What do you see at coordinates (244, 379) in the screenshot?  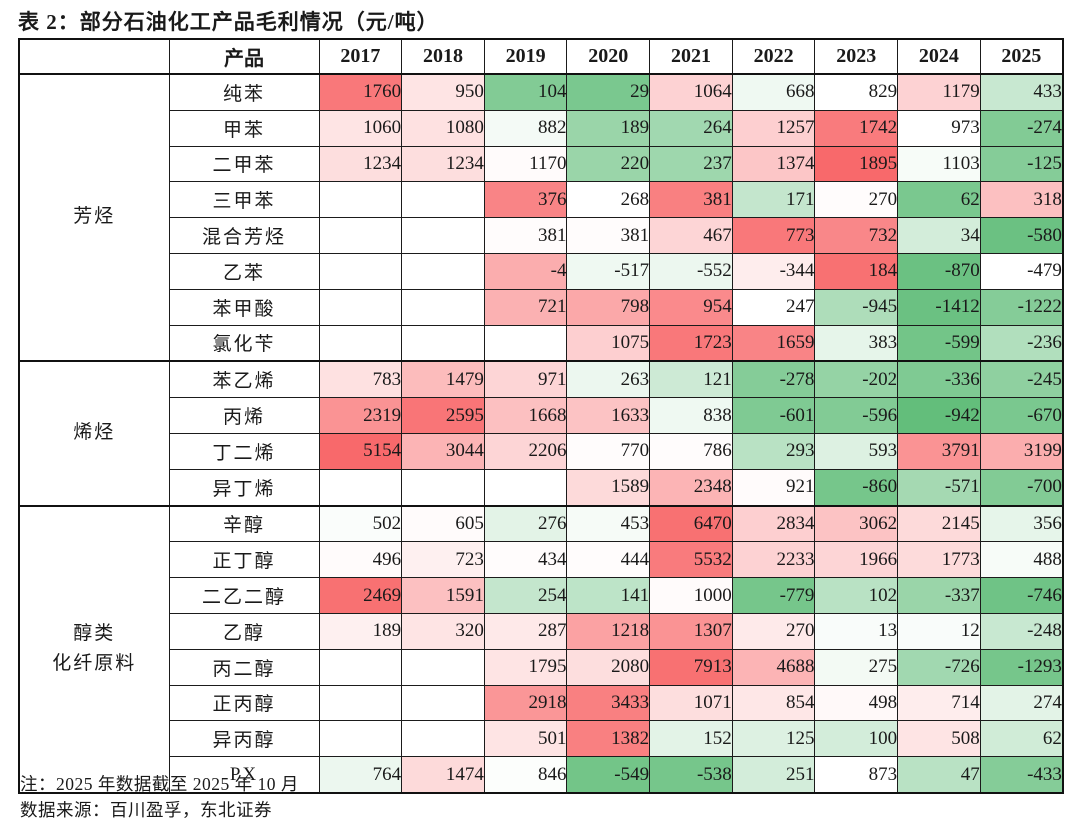 I see `product-name: 苯乙烯` at bounding box center [244, 379].